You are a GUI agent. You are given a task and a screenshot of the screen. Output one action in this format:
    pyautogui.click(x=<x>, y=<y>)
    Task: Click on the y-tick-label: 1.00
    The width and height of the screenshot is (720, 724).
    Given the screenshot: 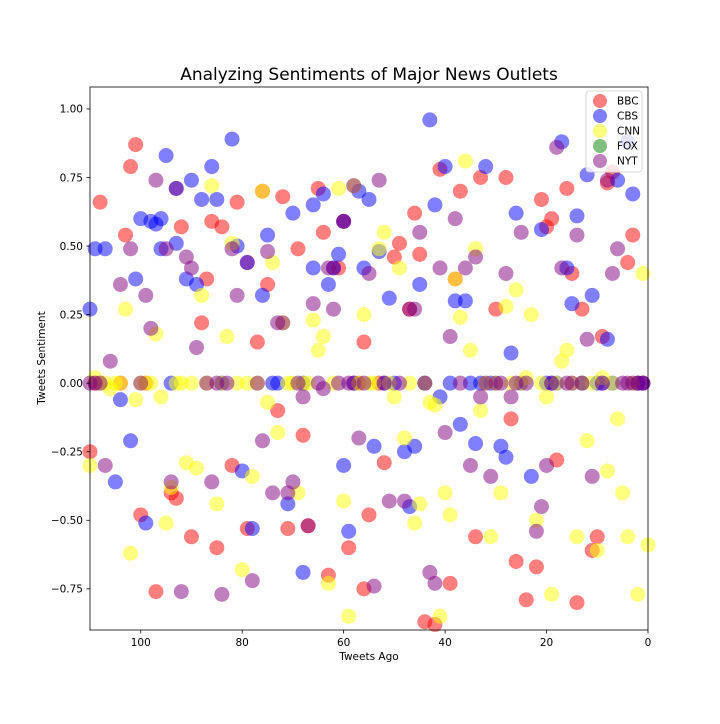 What is the action you would take?
    pyautogui.click(x=71, y=110)
    